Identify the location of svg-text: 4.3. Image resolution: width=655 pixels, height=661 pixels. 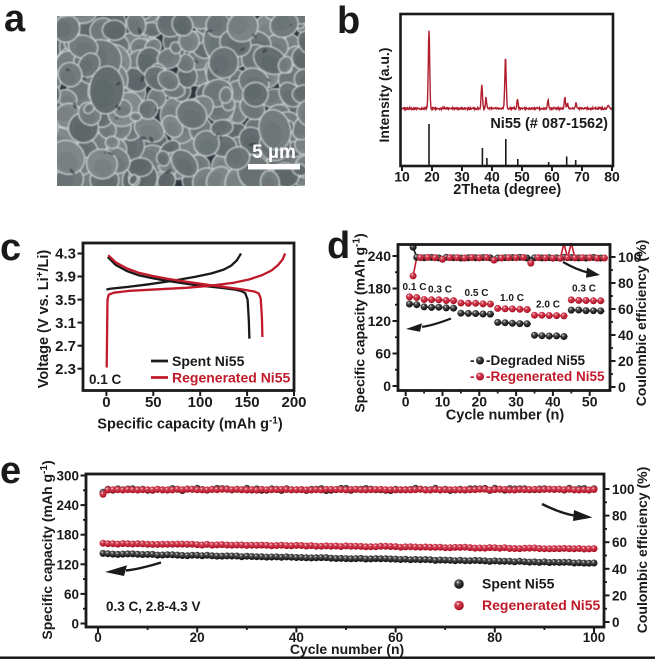
(65, 254).